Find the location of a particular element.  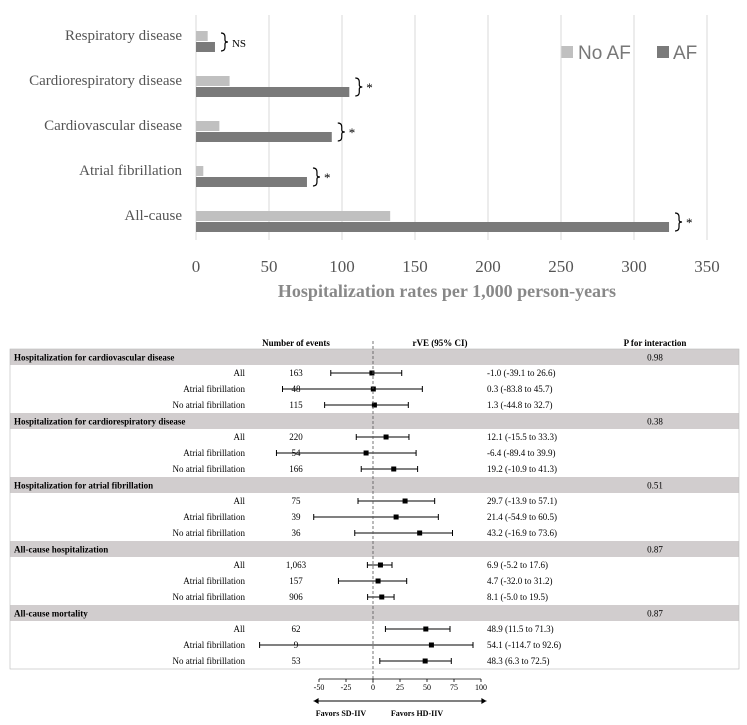

forest-row-rve: 8.1 (-5.0 to 19.5) is located at coordinates (517, 597).